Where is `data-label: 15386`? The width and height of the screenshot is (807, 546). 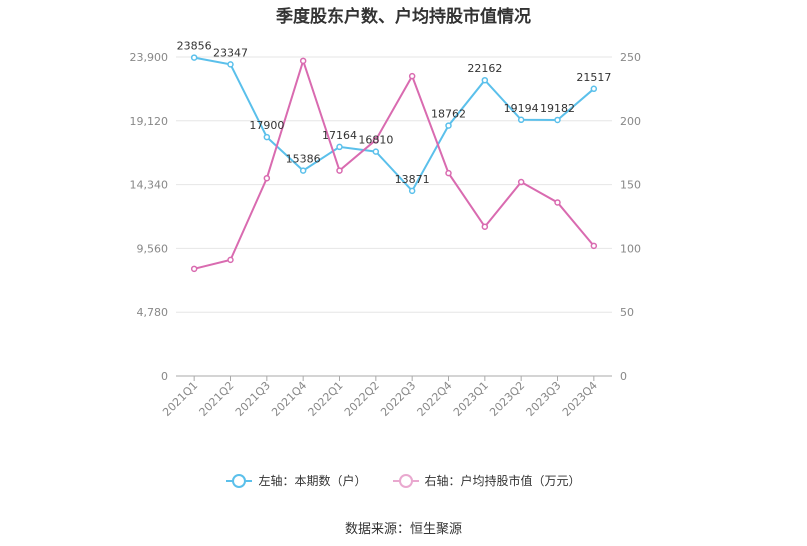 data-label: 15386 is located at coordinates (303, 159).